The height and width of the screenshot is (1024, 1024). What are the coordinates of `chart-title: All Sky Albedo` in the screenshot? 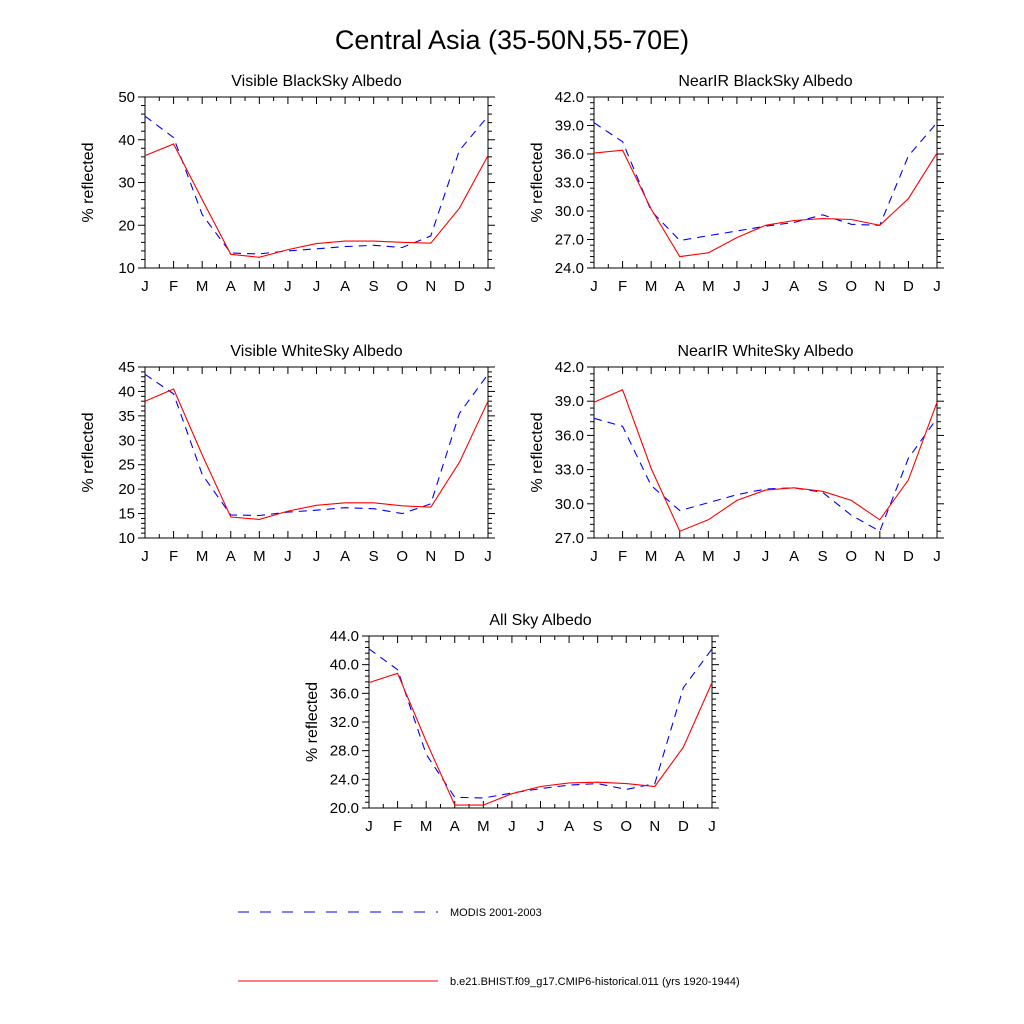 It's located at (540, 620).